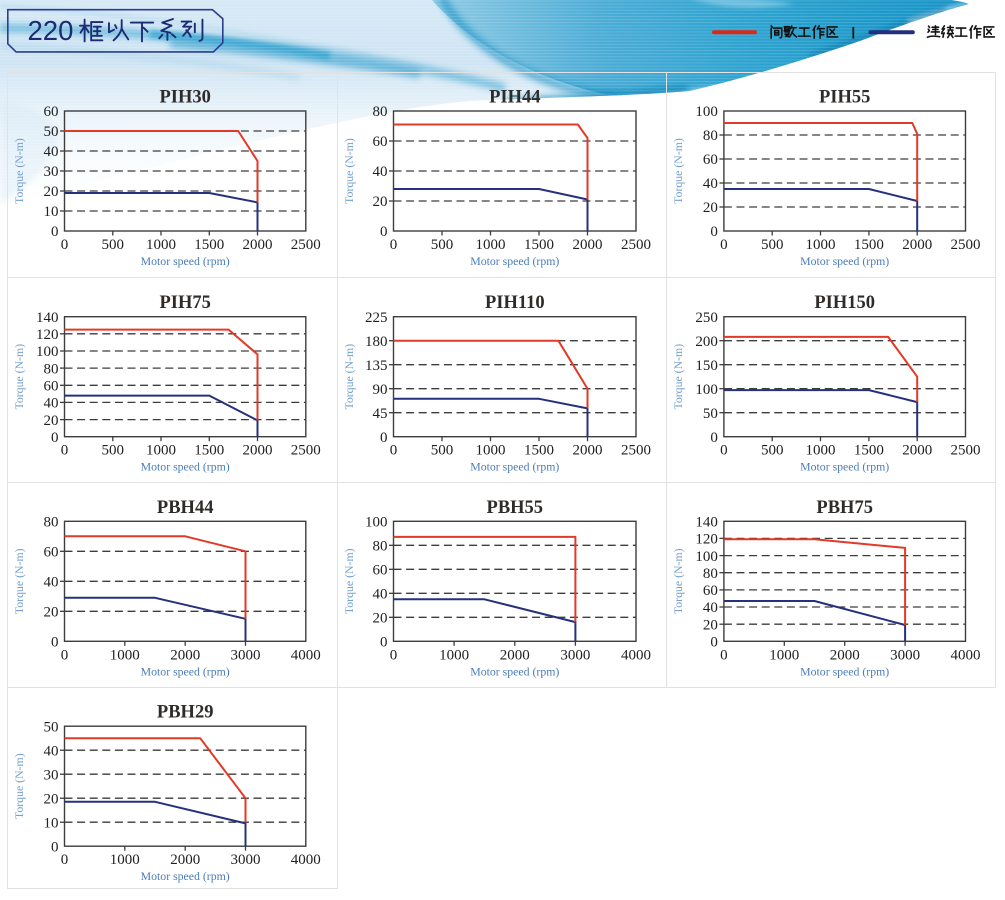  I want to click on svg-text: 10, so click(51, 823).